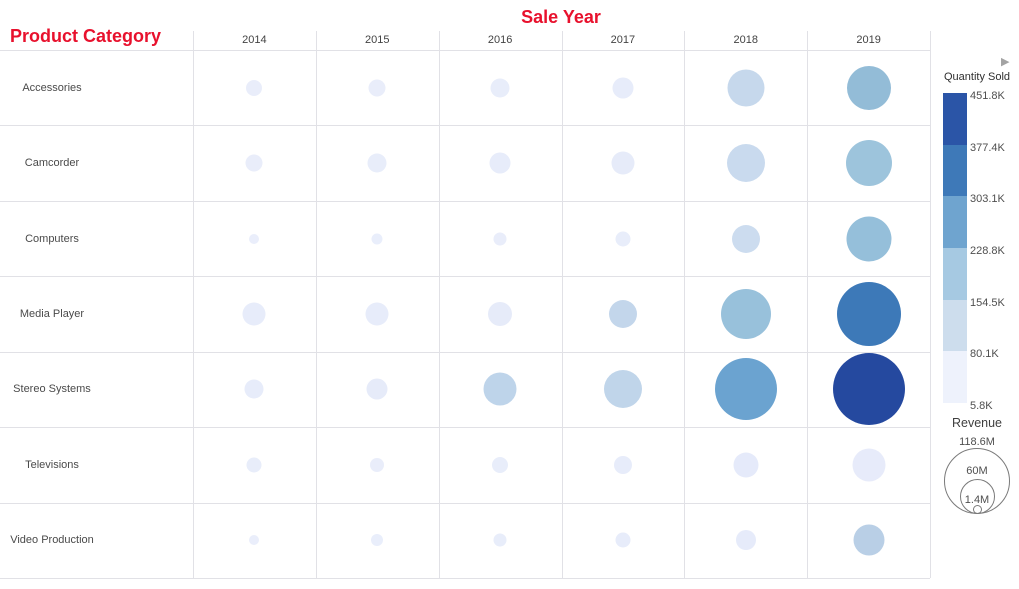  I want to click on bubble-accessories-2019, so click(868, 87).